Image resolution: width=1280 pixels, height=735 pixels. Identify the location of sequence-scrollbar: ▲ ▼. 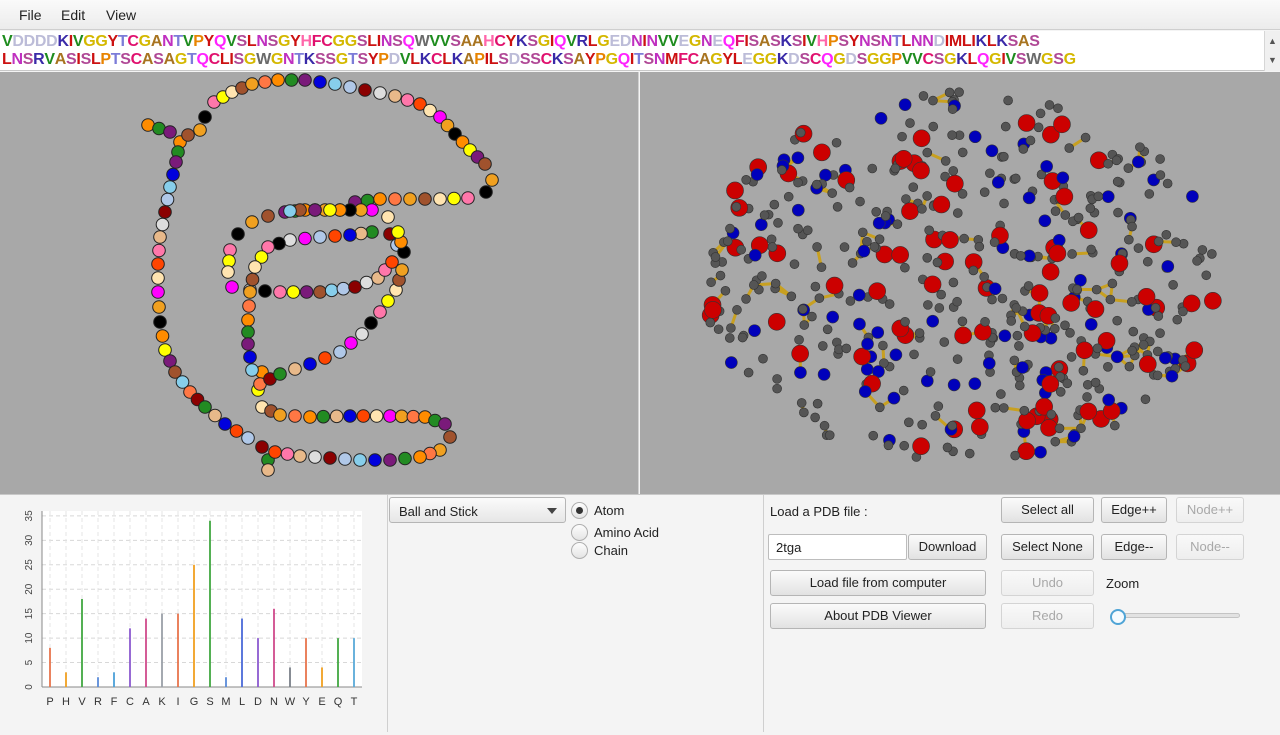
(1272, 51).